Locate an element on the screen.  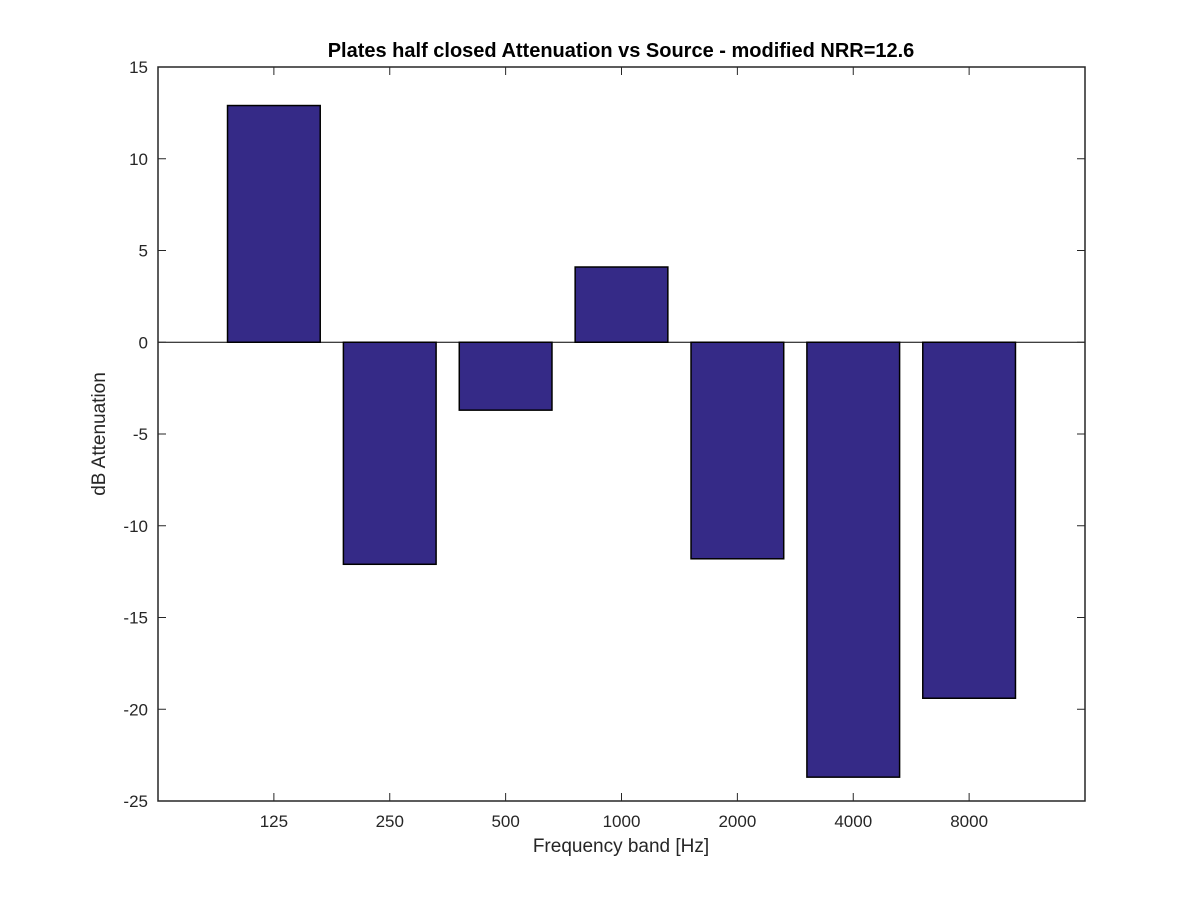
x-tick-labels: 125 250 500 1000 2000 4000 8000 is located at coordinates (624, 821).